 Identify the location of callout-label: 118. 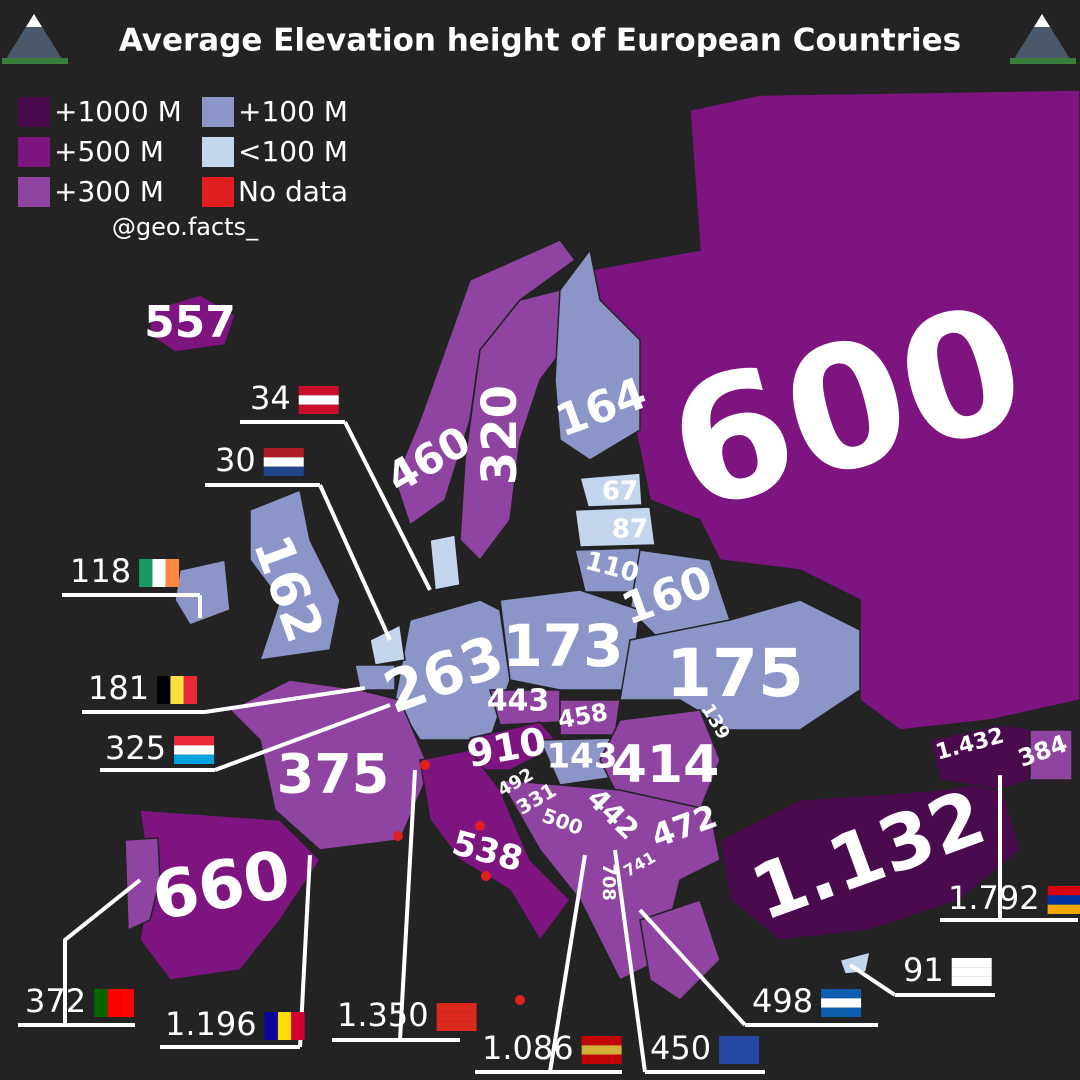
(100, 571).